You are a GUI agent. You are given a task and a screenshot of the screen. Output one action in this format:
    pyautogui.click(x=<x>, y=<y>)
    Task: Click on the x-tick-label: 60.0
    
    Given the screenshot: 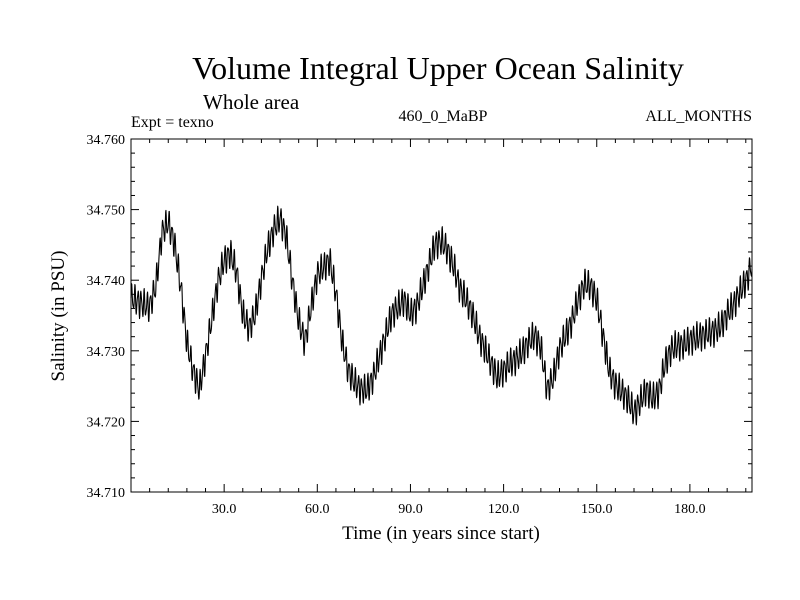 What is the action you would take?
    pyautogui.click(x=317, y=509)
    